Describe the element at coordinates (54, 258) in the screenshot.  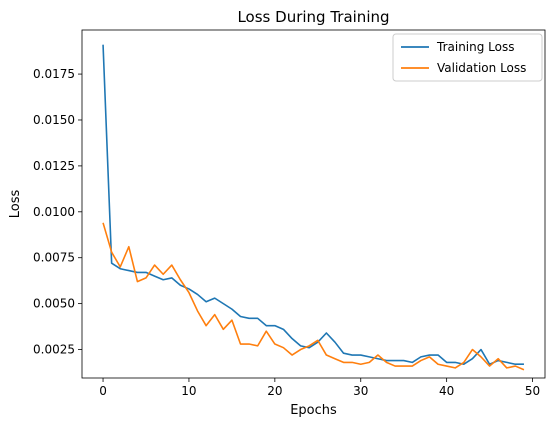
I see `y-tick-label: 0.0075` at that location.